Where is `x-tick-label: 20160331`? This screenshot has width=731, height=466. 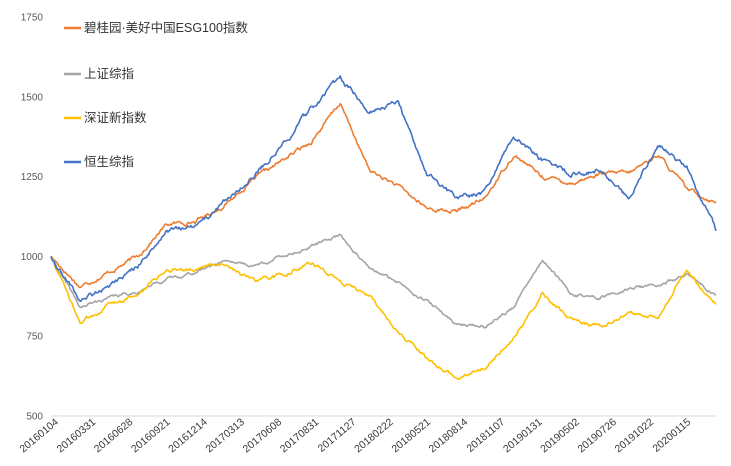 x-tick-label: 20160331 is located at coordinates (77, 435).